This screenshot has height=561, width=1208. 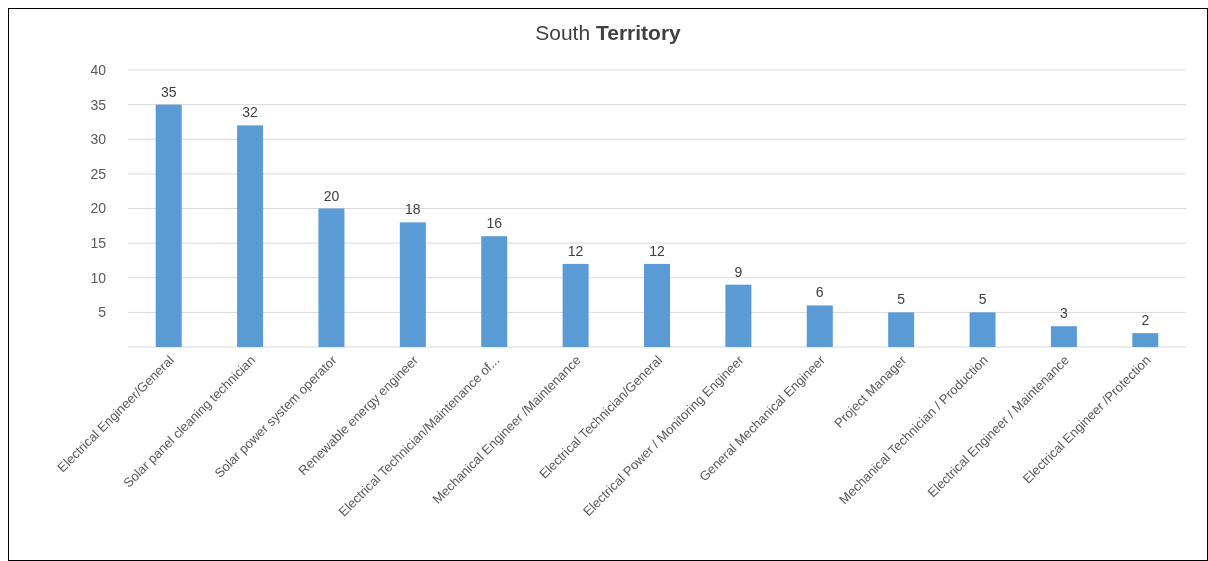 What do you see at coordinates (819, 292) in the screenshot?
I see `data-label: 6` at bounding box center [819, 292].